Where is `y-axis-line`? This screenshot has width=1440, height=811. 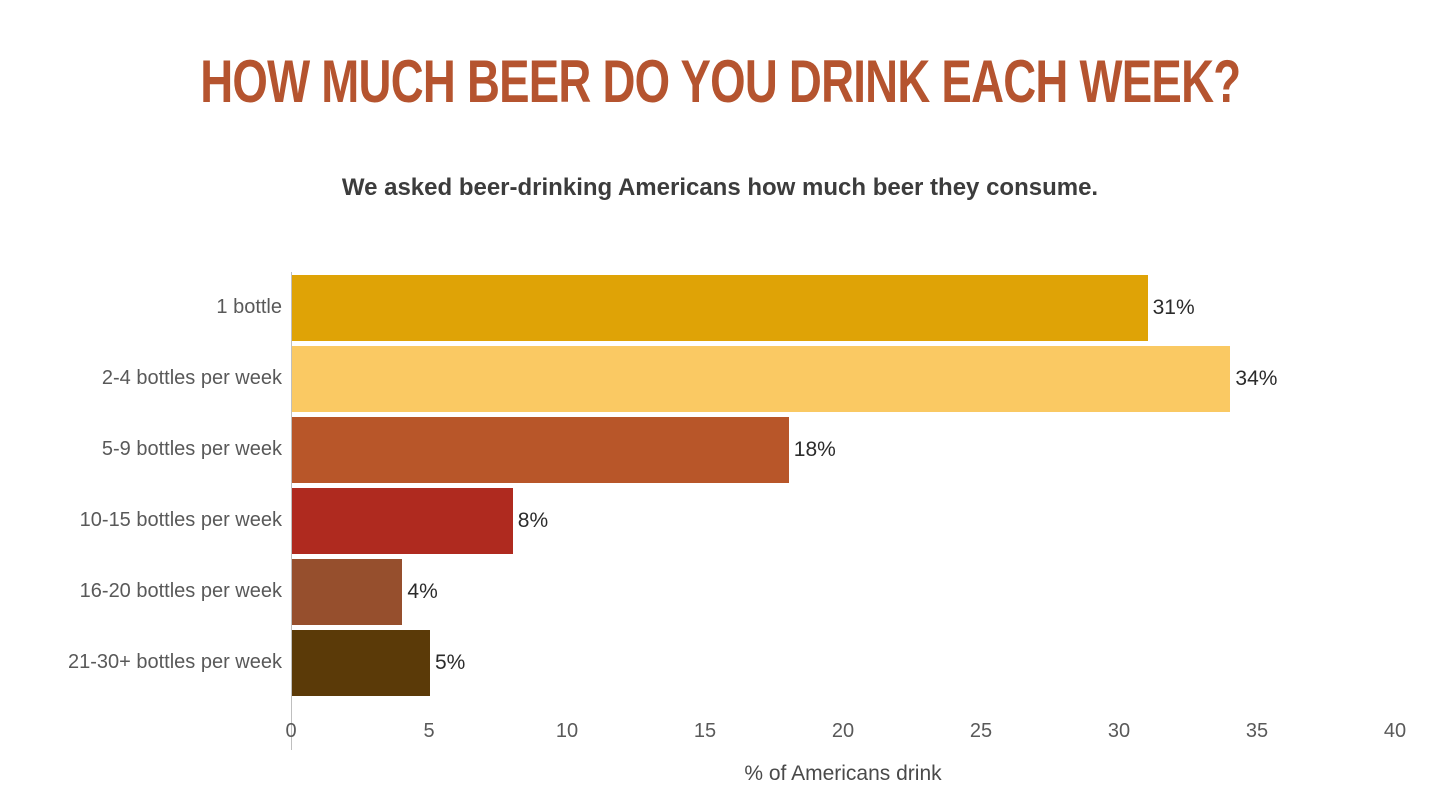
y-axis-line is located at coordinates (291, 511).